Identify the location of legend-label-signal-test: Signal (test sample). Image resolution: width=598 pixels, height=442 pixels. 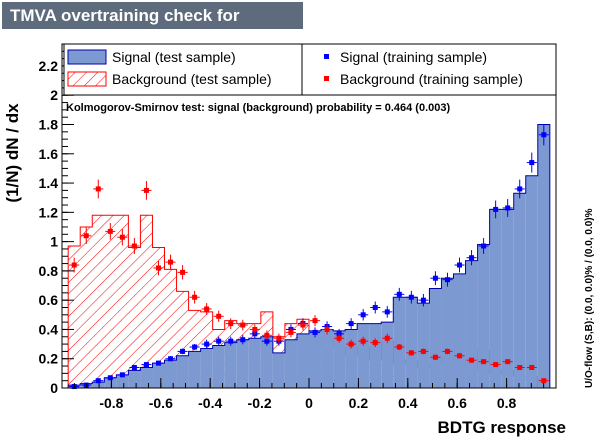
(174, 57).